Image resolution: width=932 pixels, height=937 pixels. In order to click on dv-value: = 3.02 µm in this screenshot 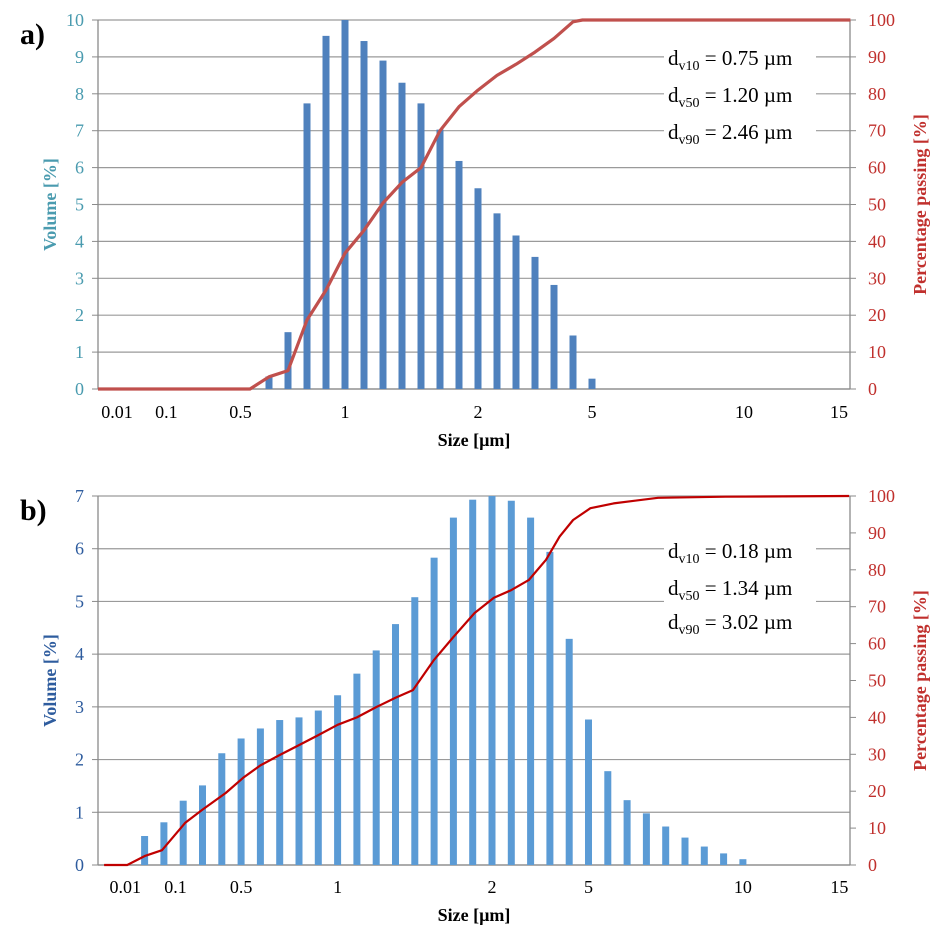, I will do `click(746, 622)`.